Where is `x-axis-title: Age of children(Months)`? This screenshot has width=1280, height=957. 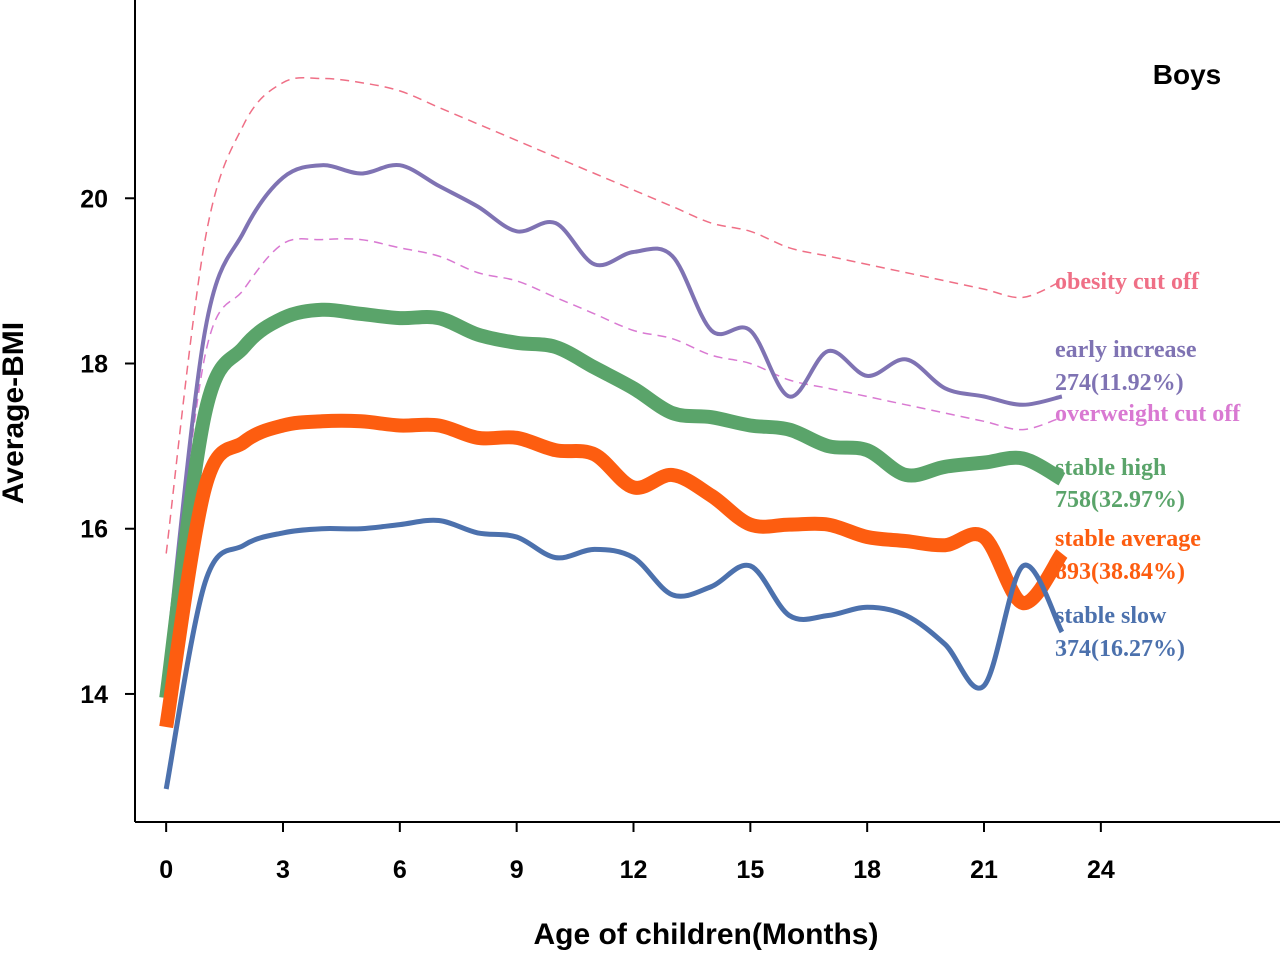 x-axis-title: Age of children(Months) is located at coordinates (706, 934).